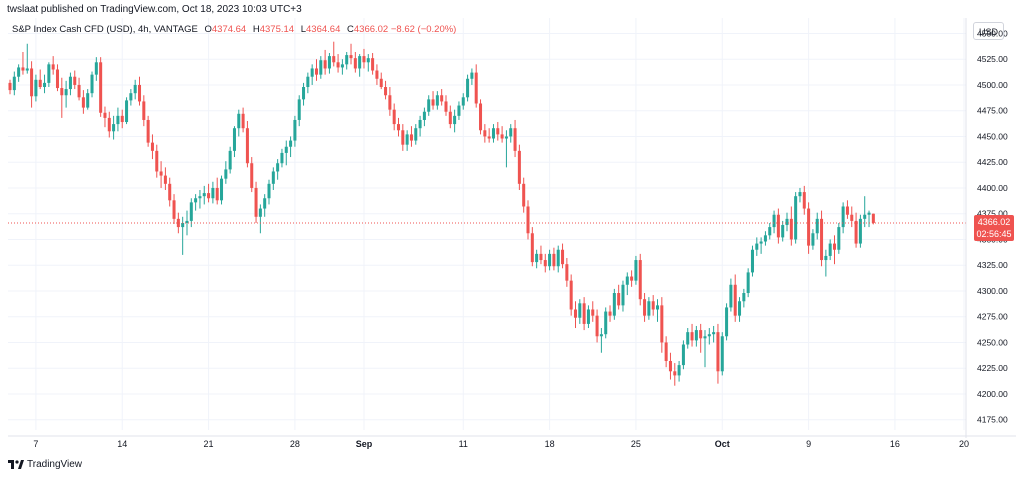  I want to click on y-tick-label: 4300.00, so click(992, 291).